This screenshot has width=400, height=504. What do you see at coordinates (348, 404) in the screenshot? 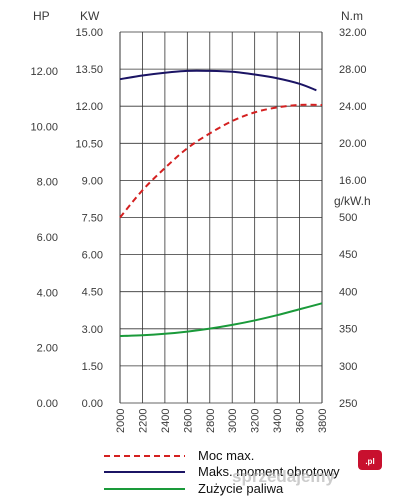
I see `gkwh-tick-label: 250` at bounding box center [348, 404].